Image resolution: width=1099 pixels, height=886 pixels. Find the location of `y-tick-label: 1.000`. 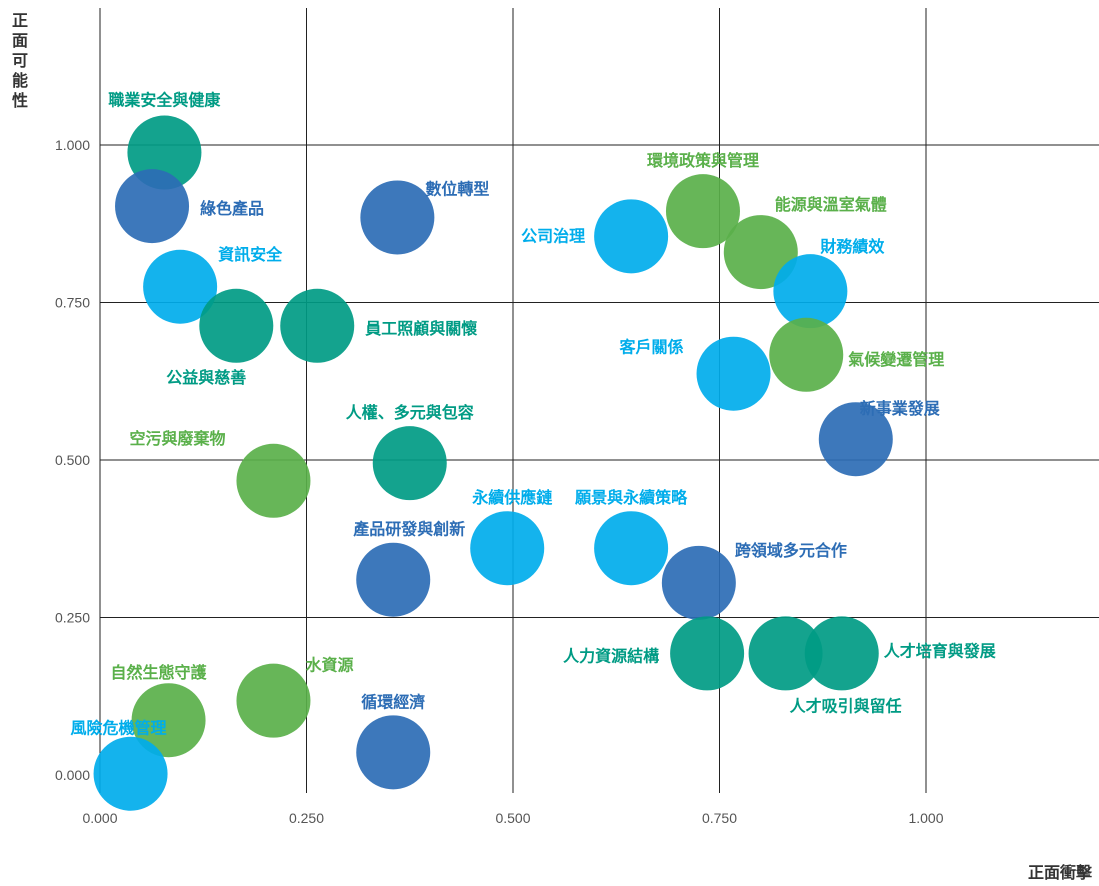

y-tick-label: 1.000 is located at coordinates (72, 145).